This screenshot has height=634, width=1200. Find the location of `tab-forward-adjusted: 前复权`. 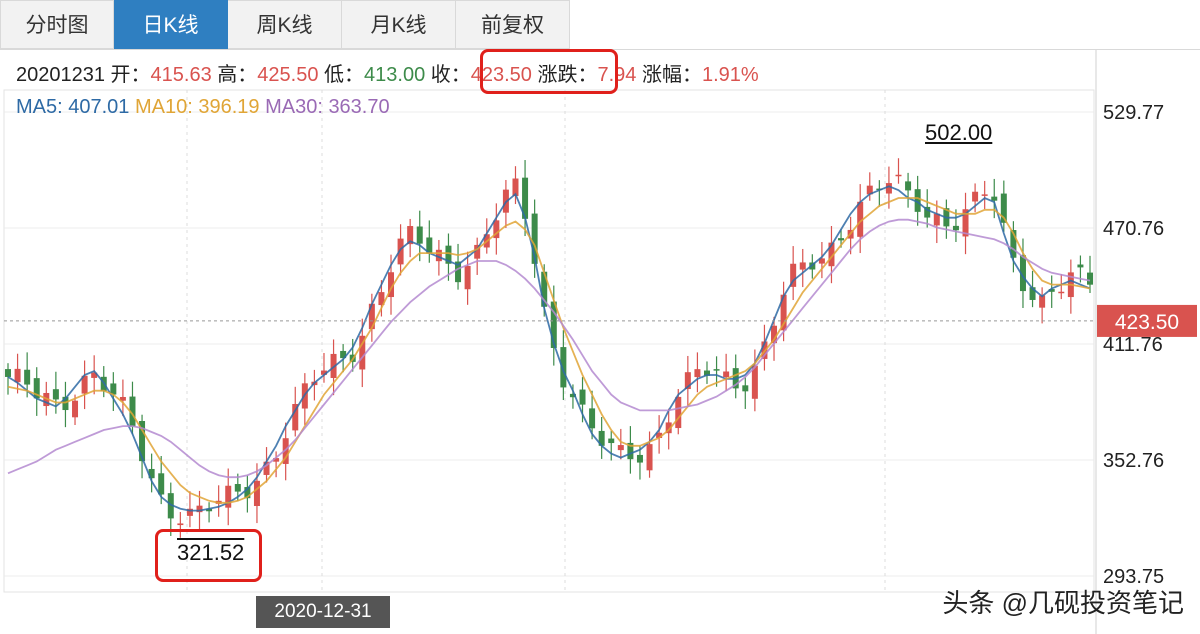

tab-forward-adjusted: 前复权 is located at coordinates (513, 24).